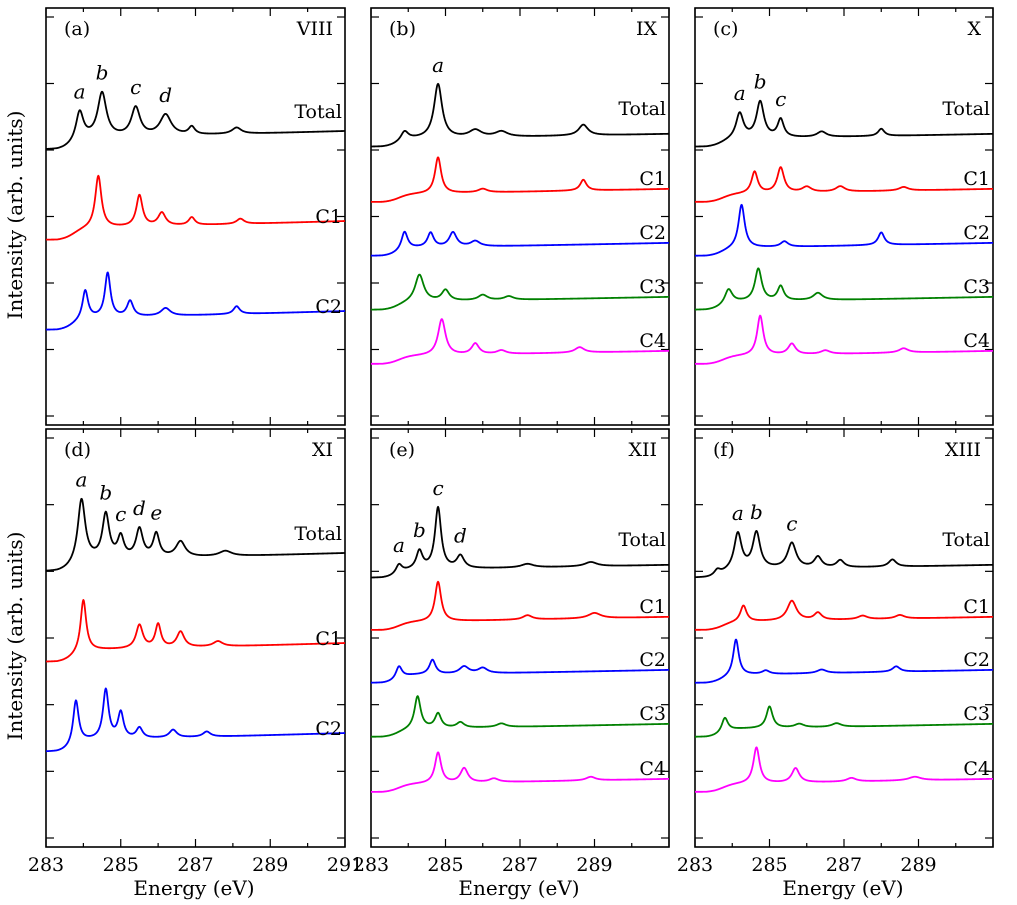 The height and width of the screenshot is (905, 1017). I want to click on structure-label: XII, so click(642, 450).